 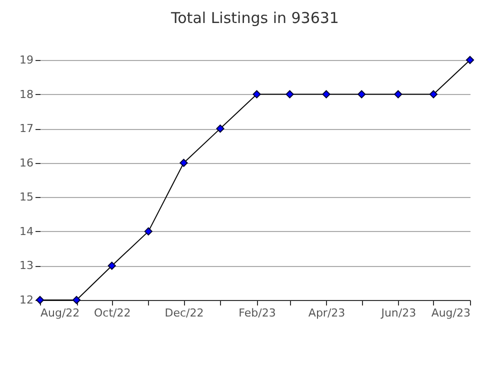 I want to click on chart-title: Total Listings in 93631, so click(x=254, y=18).